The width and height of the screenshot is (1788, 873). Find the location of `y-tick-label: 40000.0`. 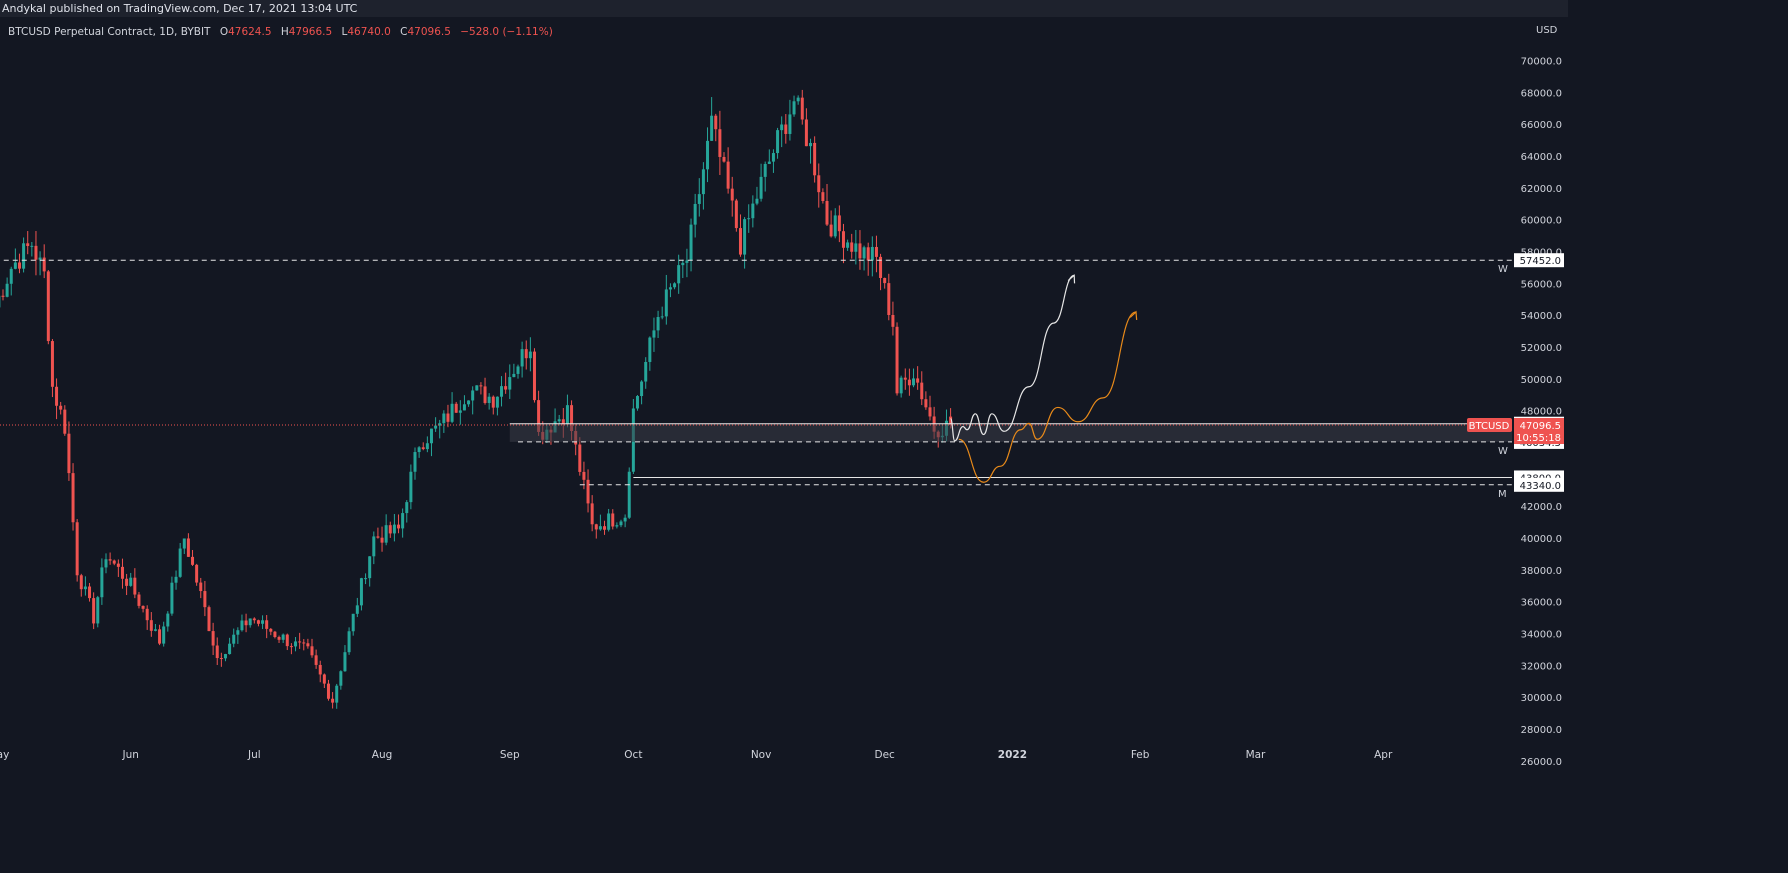

y-tick-label: 40000.0 is located at coordinates (1541, 539).